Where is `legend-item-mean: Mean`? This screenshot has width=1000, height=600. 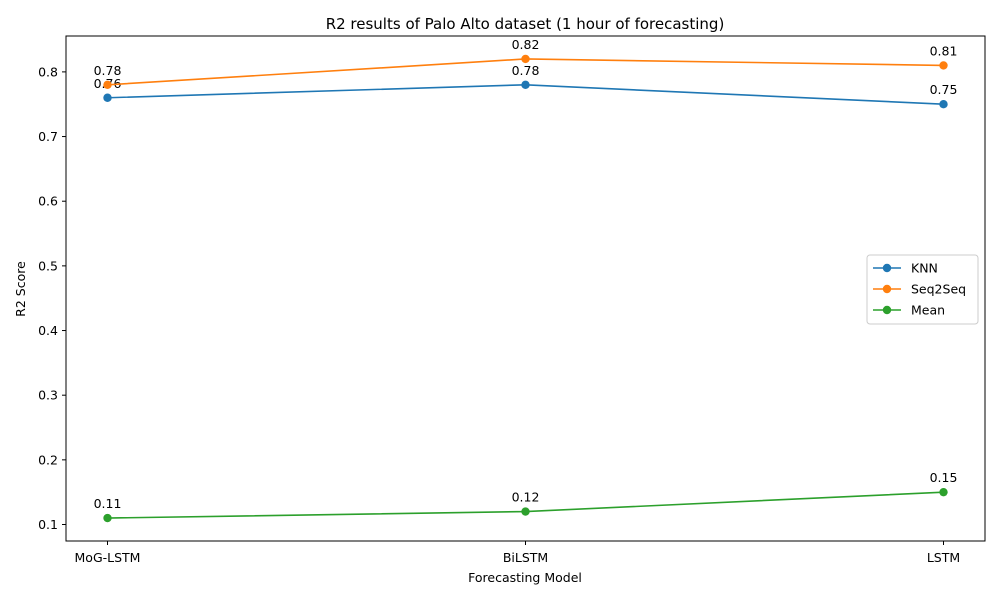 legend-item-mean: Mean is located at coordinates (909, 310).